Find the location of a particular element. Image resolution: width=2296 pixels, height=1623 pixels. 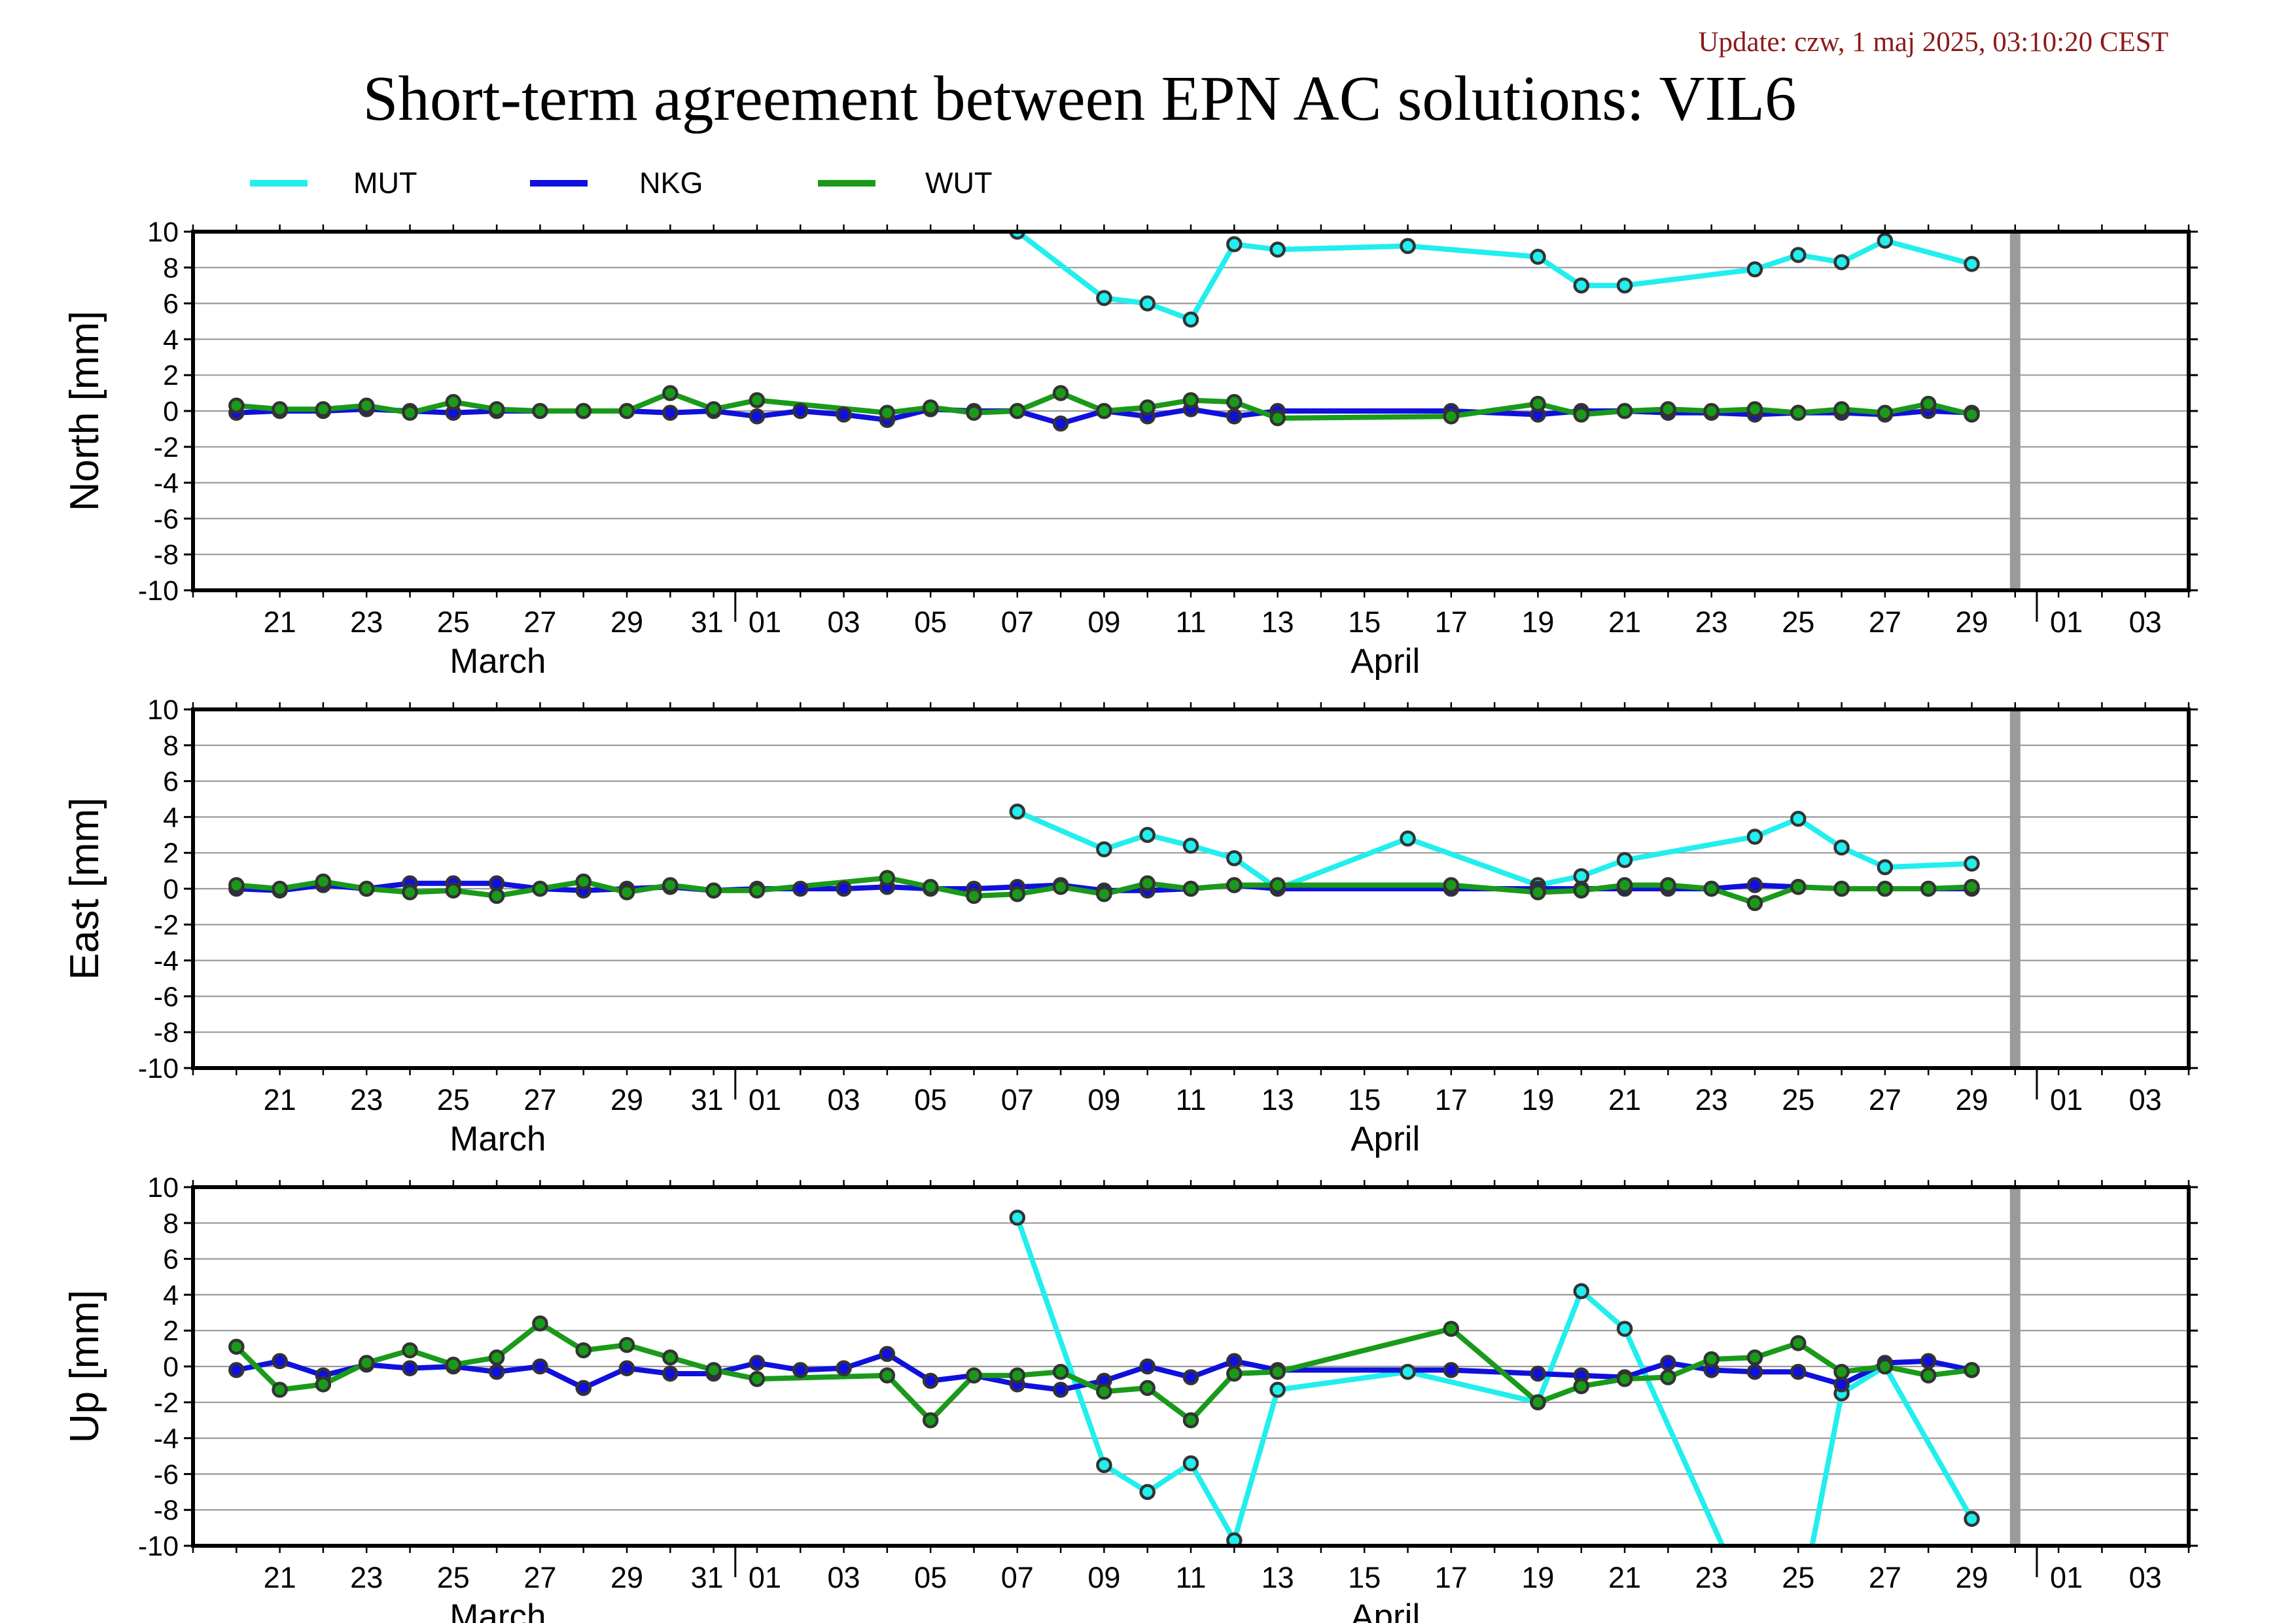

y-tick-label: -4 is located at coordinates (166, 962).